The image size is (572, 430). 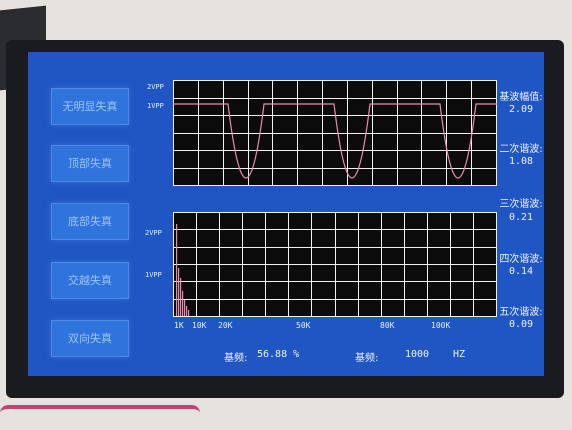 What do you see at coordinates (90, 106) in the screenshot?
I see `button-no-distortion: 无明显失真` at bounding box center [90, 106].